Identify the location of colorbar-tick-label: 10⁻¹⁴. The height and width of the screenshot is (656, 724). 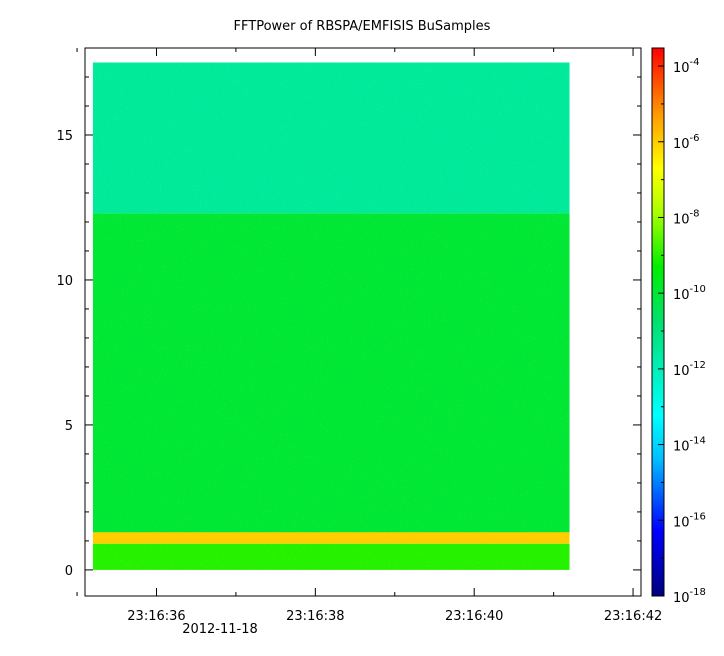
(689, 445).